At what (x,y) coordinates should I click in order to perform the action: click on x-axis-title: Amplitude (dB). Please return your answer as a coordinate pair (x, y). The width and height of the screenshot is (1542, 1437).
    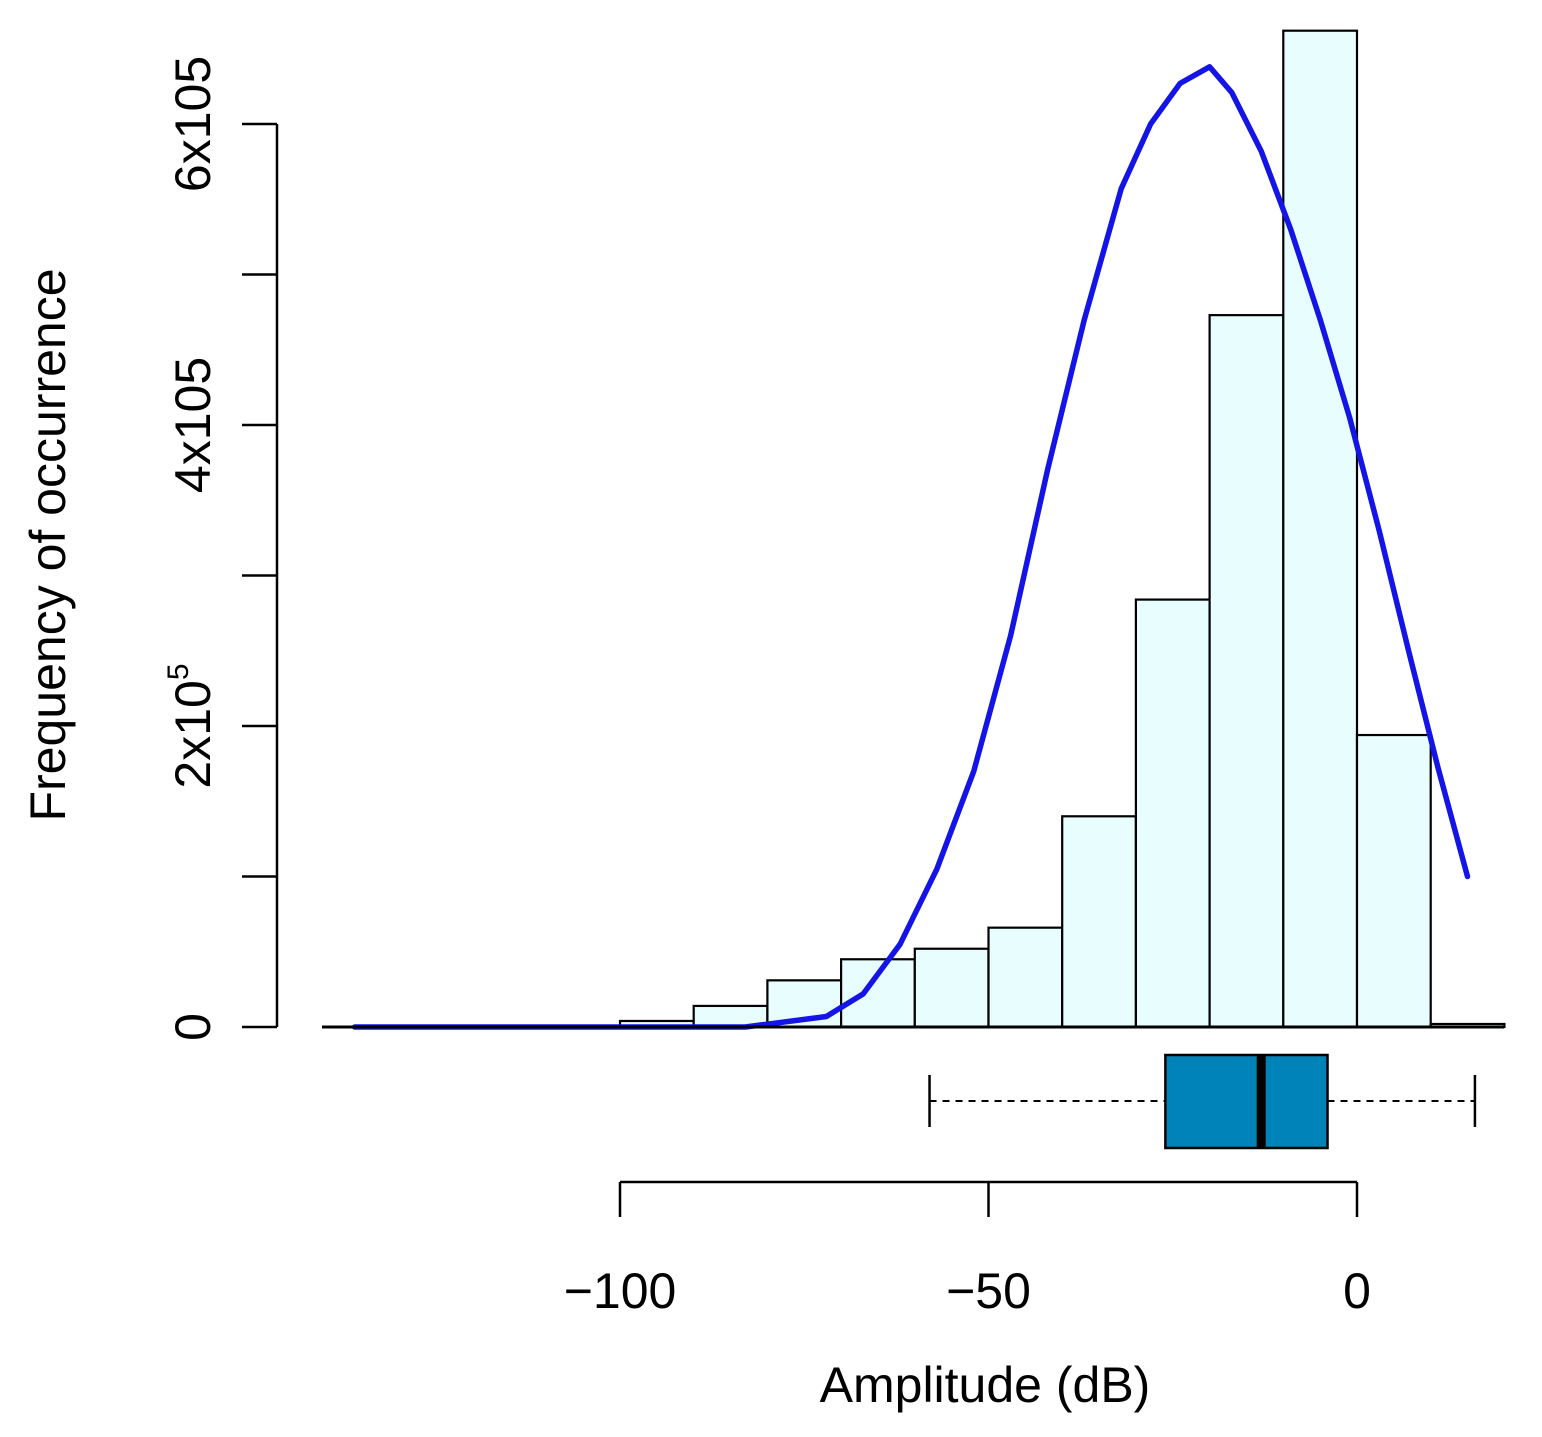
    Looking at the image, I should click on (985, 1385).